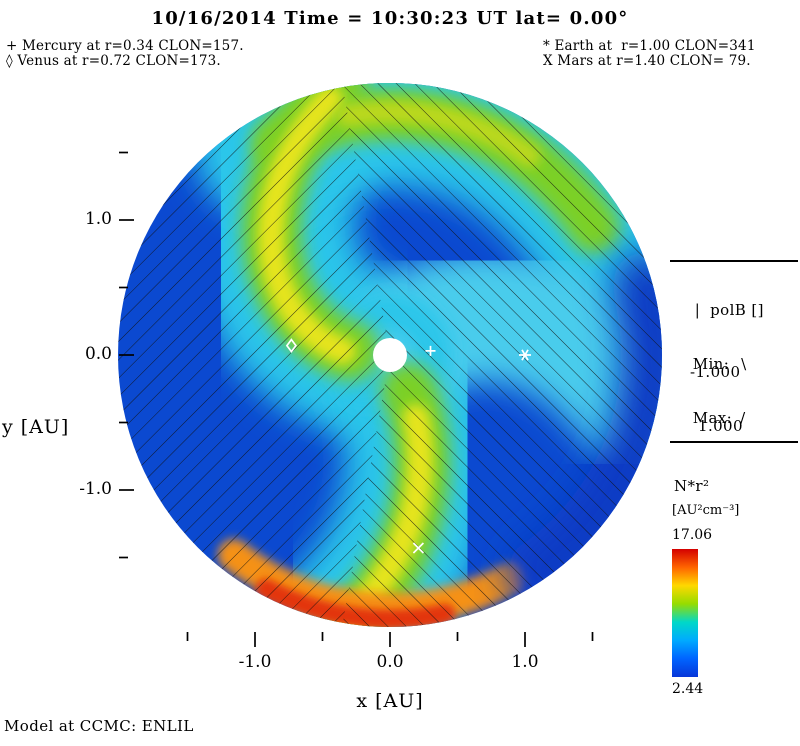 This screenshot has height=746, width=800. What do you see at coordinates (647, 61) in the screenshot?
I see `mars-legend: X Mars at r=1.40 CLON= 79.` at bounding box center [647, 61].